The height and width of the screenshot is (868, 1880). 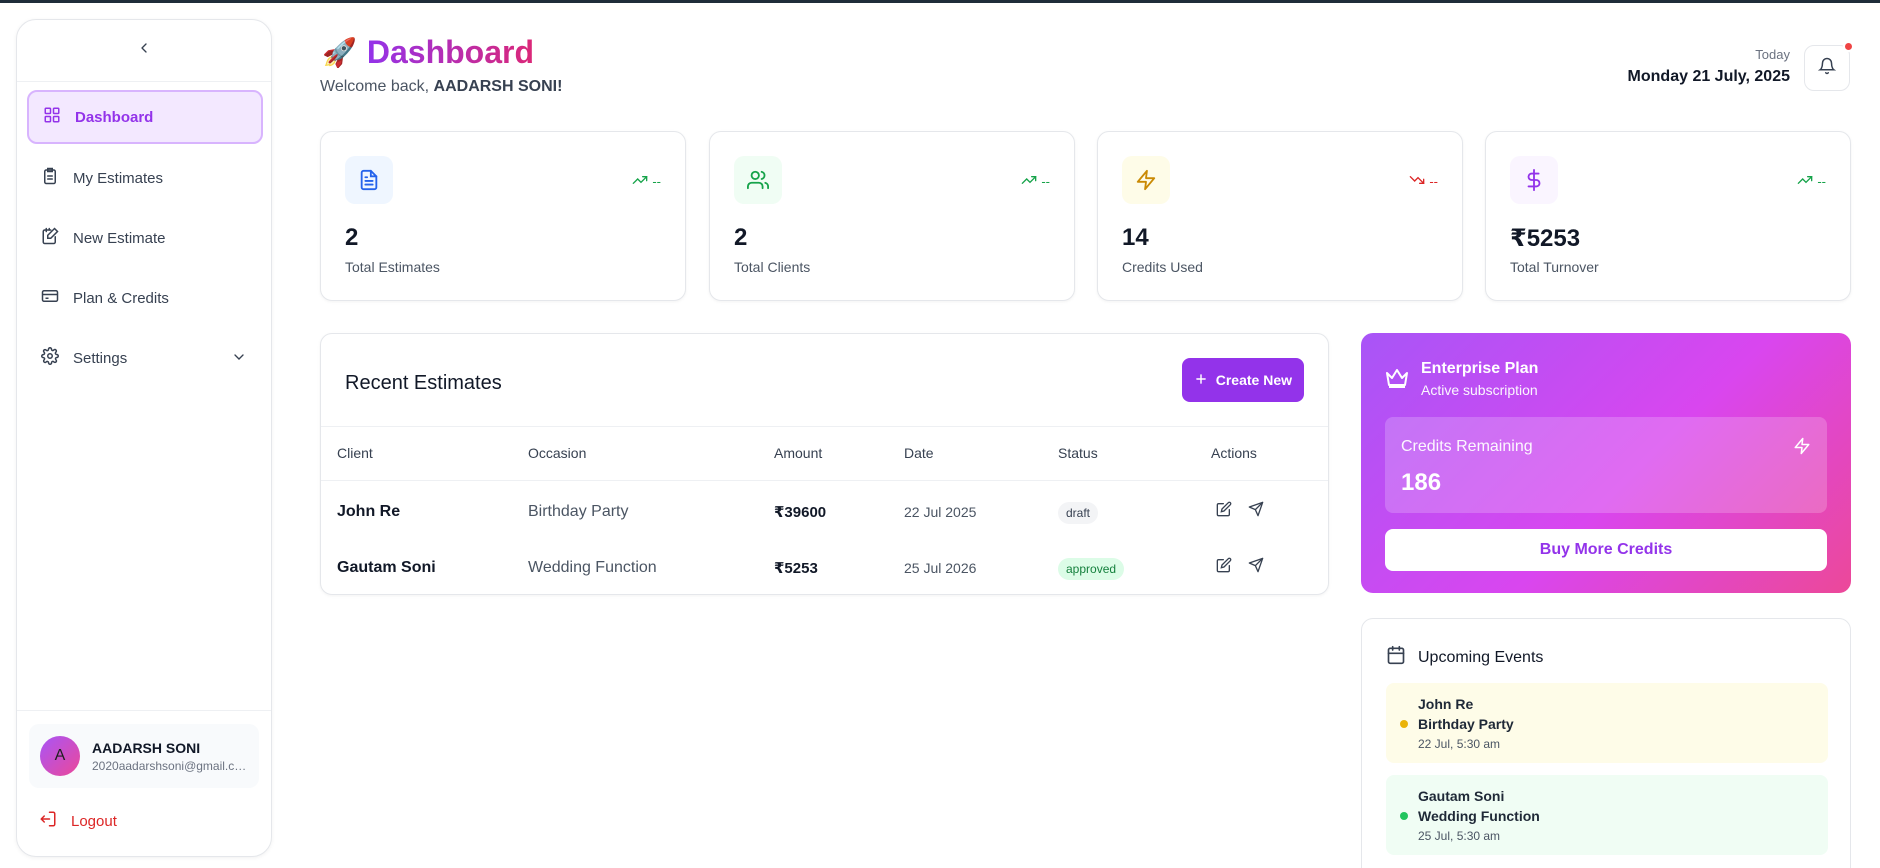 What do you see at coordinates (355, 453) in the screenshot?
I see `column-header-client: Client` at bounding box center [355, 453].